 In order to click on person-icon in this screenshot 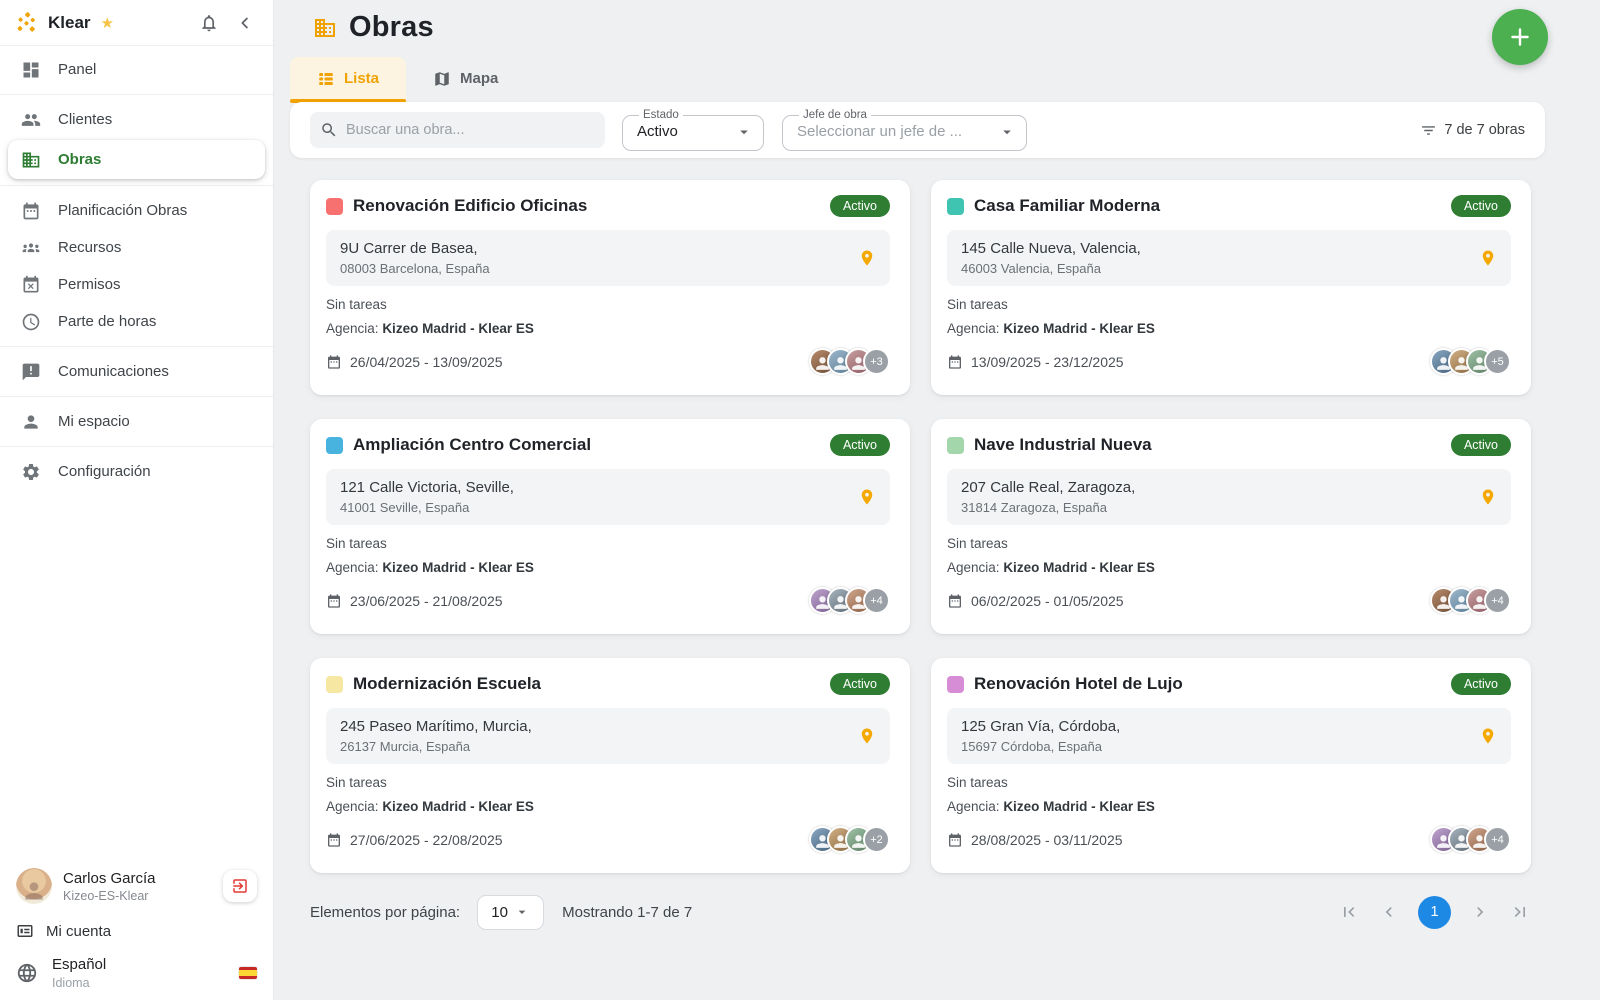, I will do `click(31, 422)`.